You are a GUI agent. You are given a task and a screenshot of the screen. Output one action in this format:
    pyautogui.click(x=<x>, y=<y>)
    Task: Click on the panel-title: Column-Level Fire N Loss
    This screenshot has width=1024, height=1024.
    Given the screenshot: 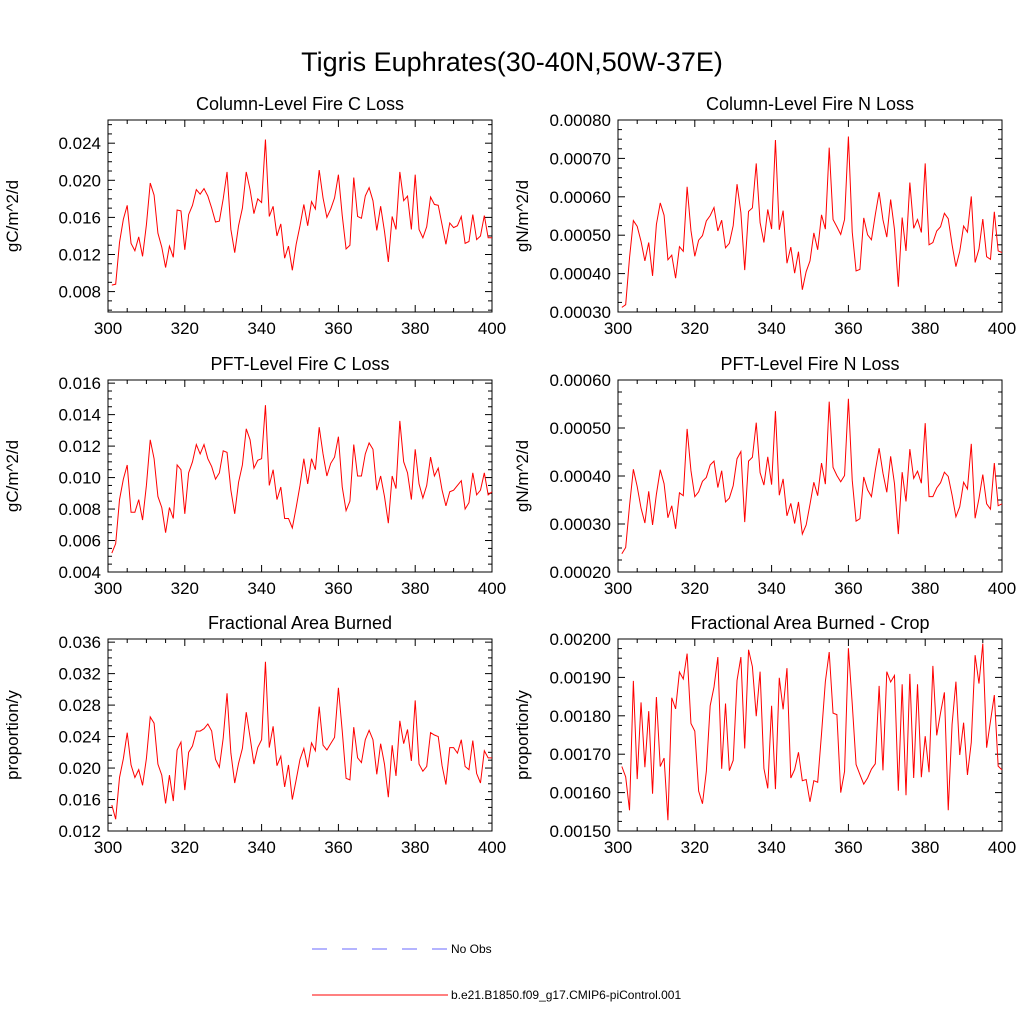 What is the action you would take?
    pyautogui.click(x=810, y=104)
    